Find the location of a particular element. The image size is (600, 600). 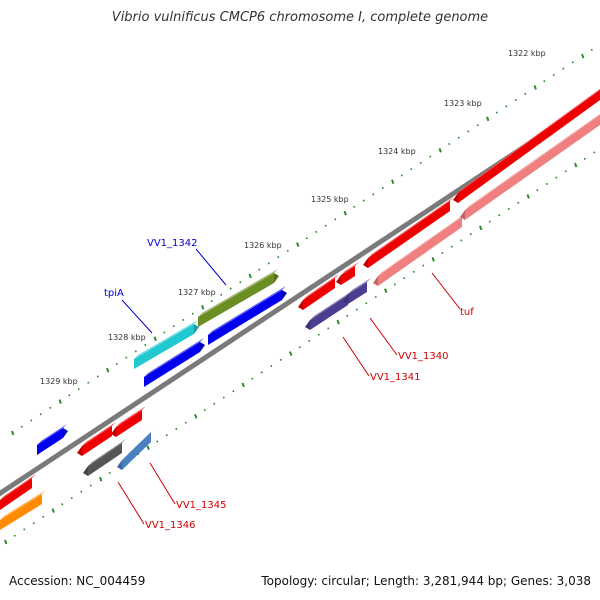

gene-label: VV1_1346 is located at coordinates (170, 525).